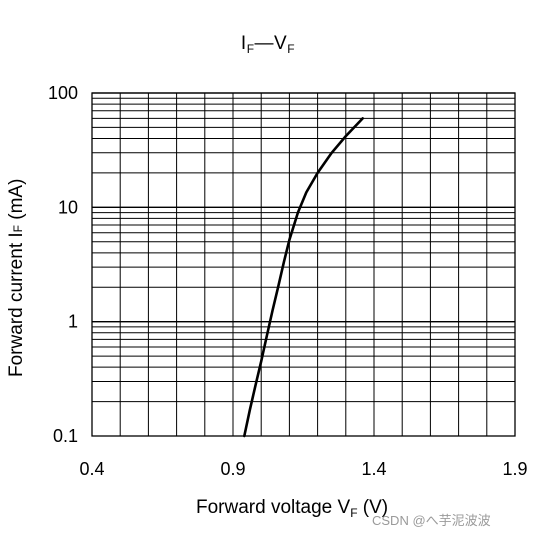  Describe the element at coordinates (91, 469) in the screenshot. I see `x-tick-label: 0.4` at that location.